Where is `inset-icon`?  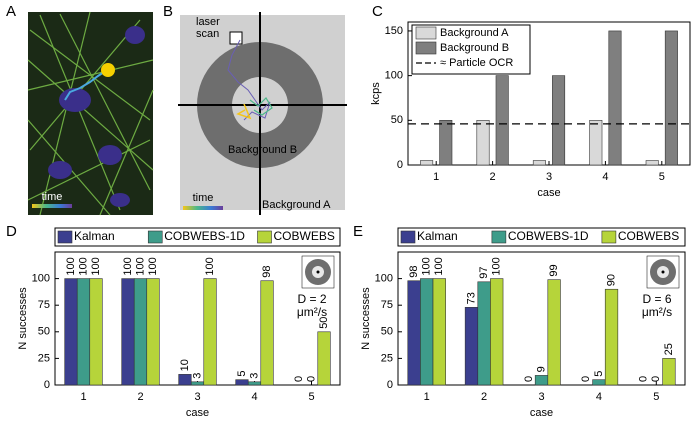
inset-icon is located at coordinates (663, 272).